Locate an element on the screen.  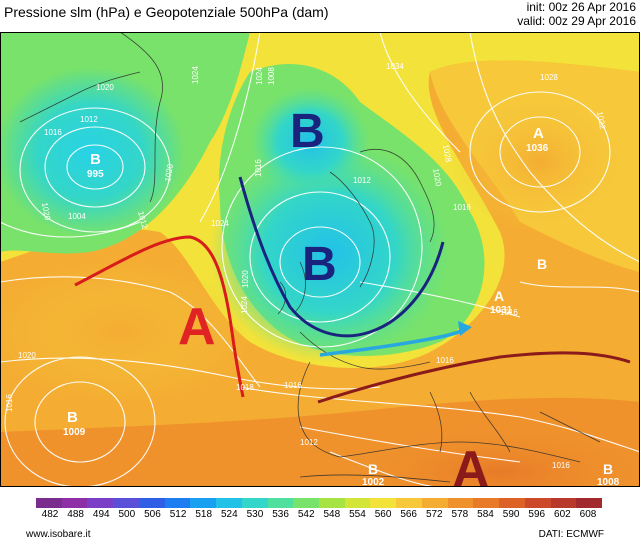
scale-tick-label: 584 is located at coordinates (485, 514).